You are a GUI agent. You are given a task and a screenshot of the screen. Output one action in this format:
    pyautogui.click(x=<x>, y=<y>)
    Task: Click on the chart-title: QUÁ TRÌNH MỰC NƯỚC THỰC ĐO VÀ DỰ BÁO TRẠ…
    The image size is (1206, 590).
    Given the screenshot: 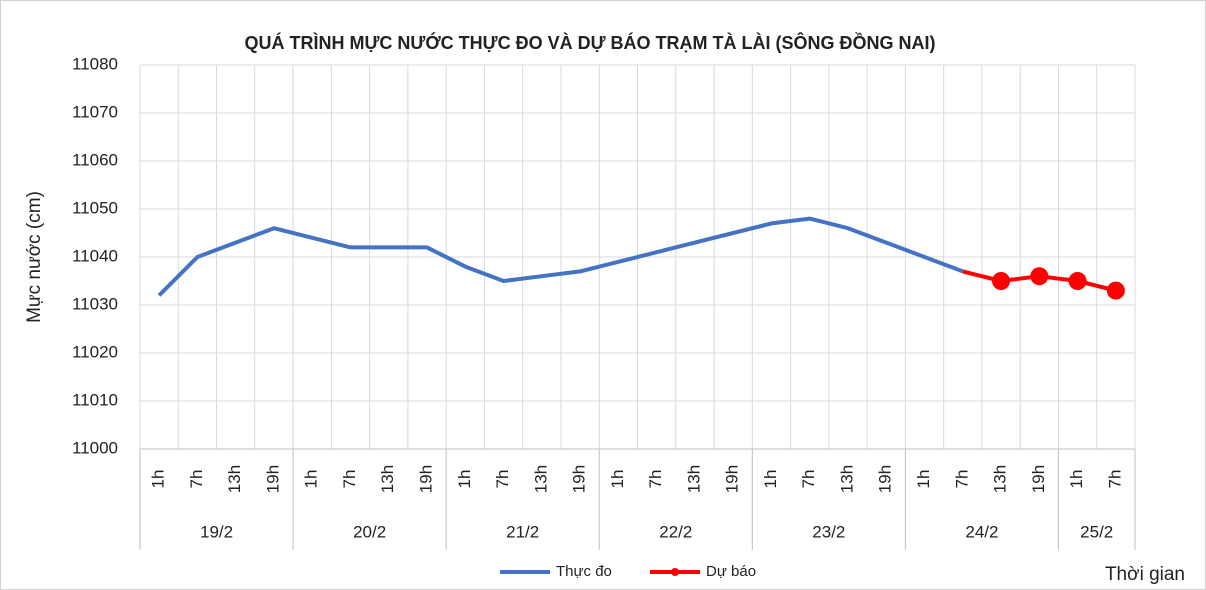 What is the action you would take?
    pyautogui.click(x=589, y=42)
    